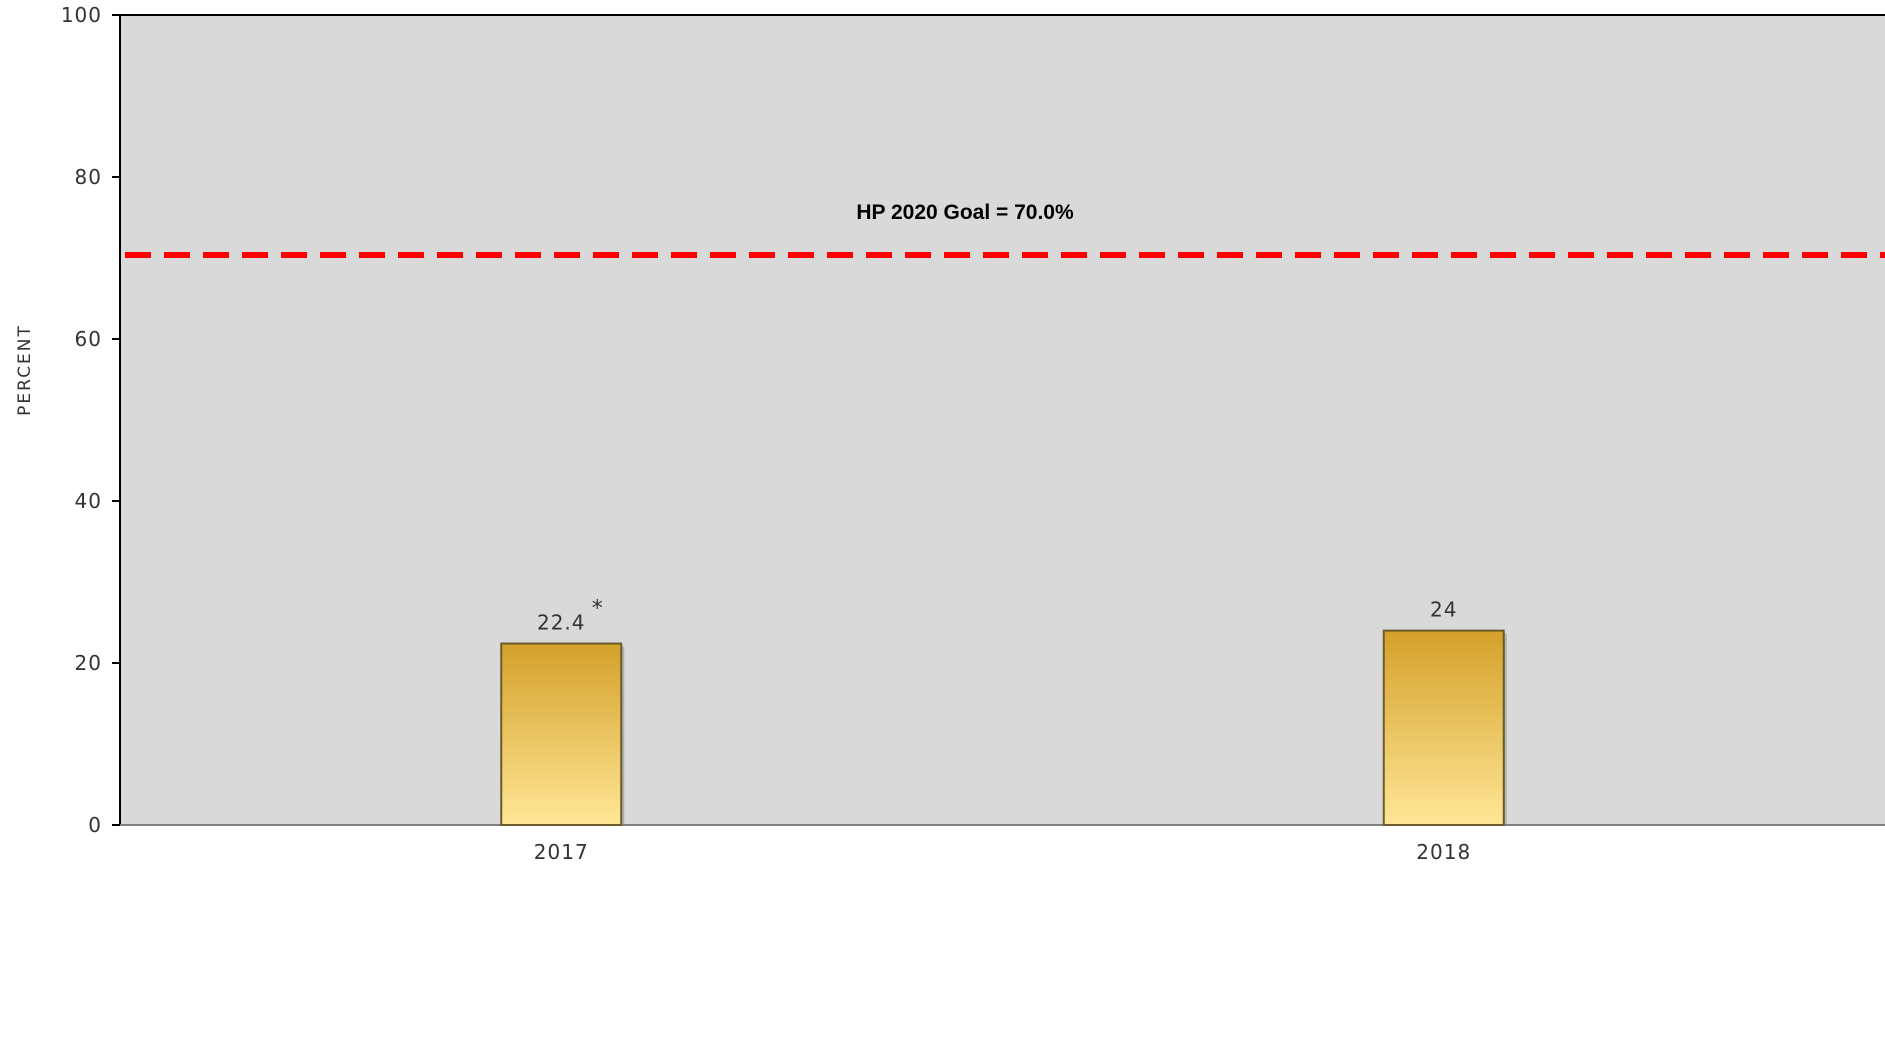 This screenshot has height=1037, width=1885. What do you see at coordinates (95, 825) in the screenshot?
I see `y-tick-label: 0` at bounding box center [95, 825].